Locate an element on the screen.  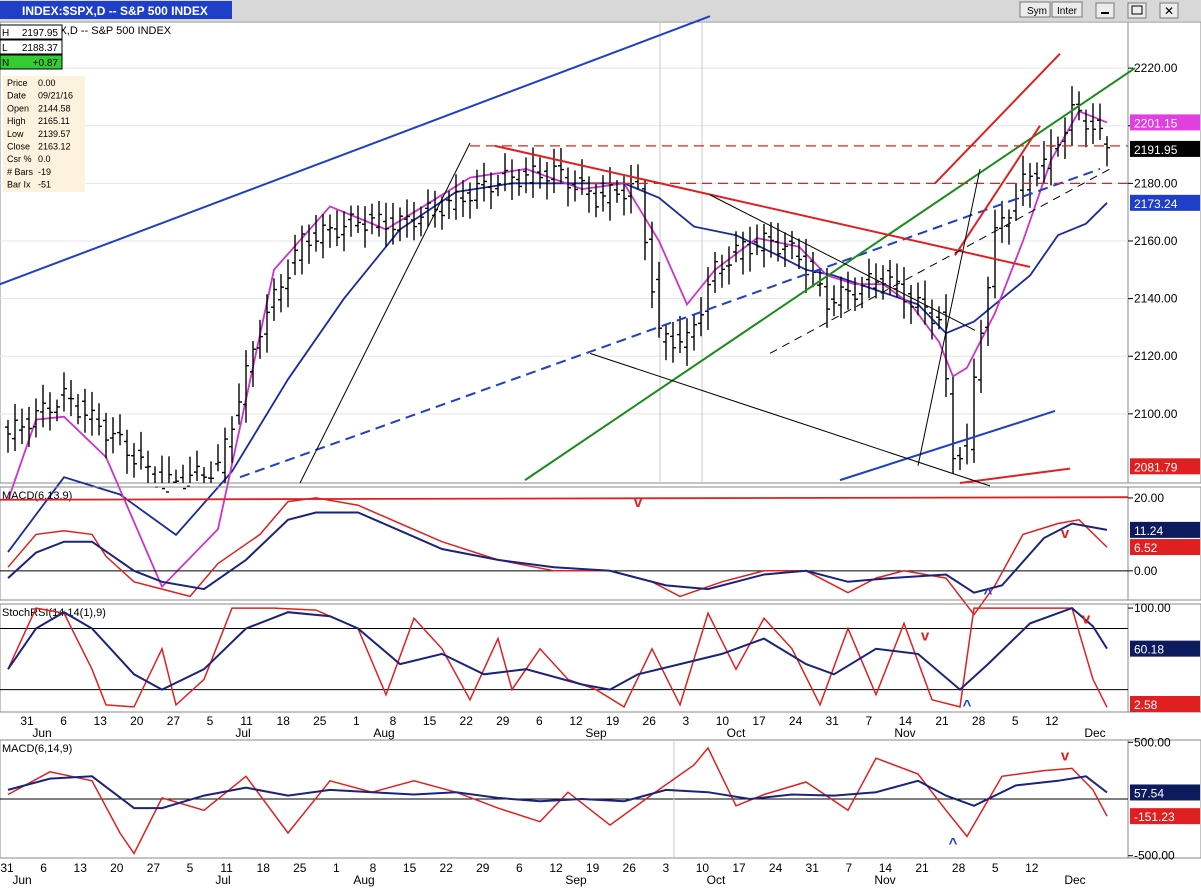
y-tick-label: 500.00 is located at coordinates (1152, 742).